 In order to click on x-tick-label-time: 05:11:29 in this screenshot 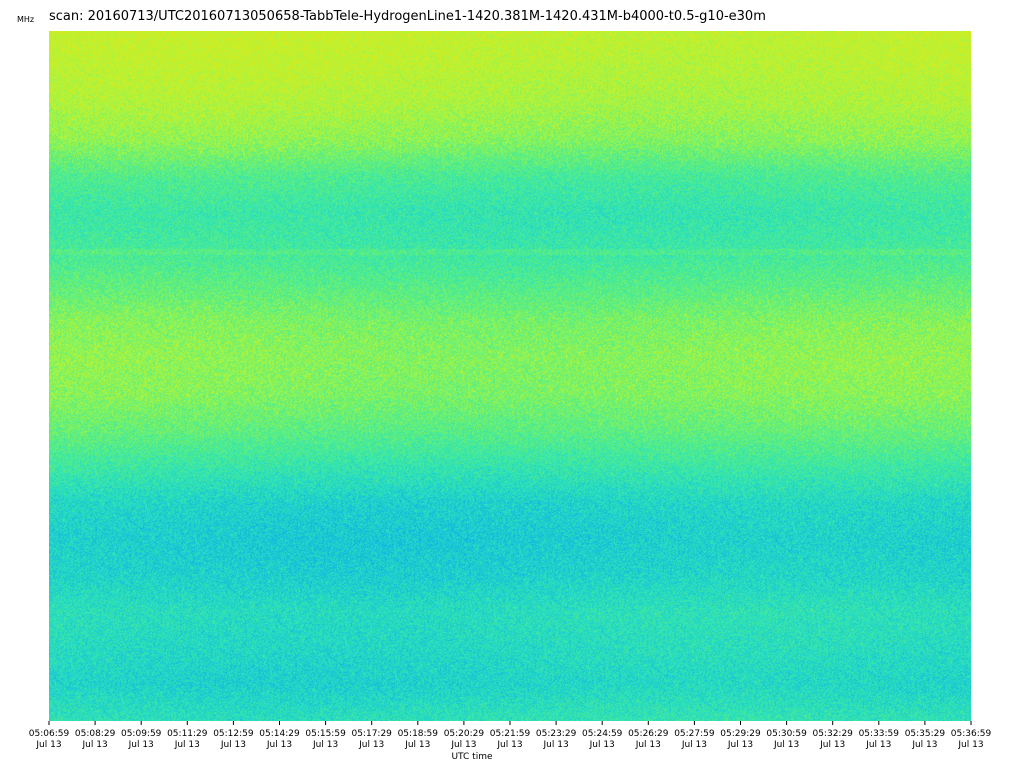, I will do `click(187, 734)`.